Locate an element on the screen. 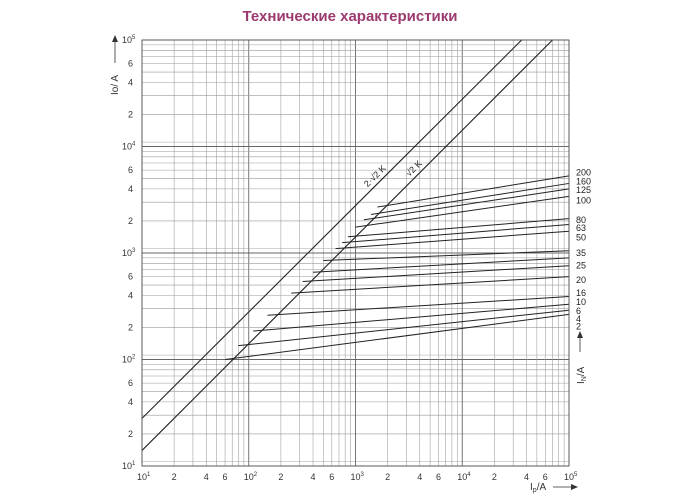  series-label-2: 2 is located at coordinates (578, 326).